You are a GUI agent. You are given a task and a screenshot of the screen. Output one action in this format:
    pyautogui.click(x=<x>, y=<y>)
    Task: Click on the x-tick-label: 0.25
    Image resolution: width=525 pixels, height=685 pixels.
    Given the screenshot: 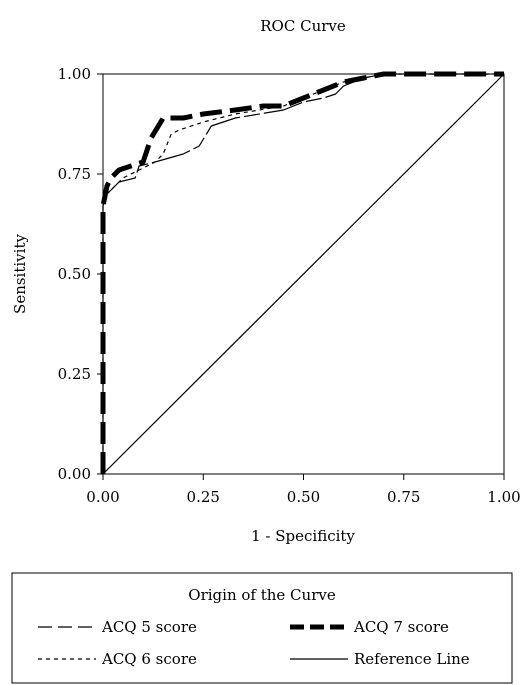 What is the action you would take?
    pyautogui.click(x=203, y=497)
    